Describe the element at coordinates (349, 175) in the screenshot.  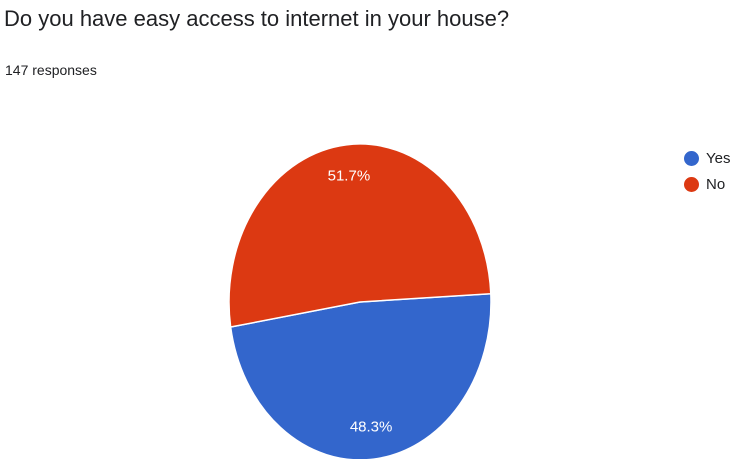
I see `slice-label-no: 51.7%` at that location.